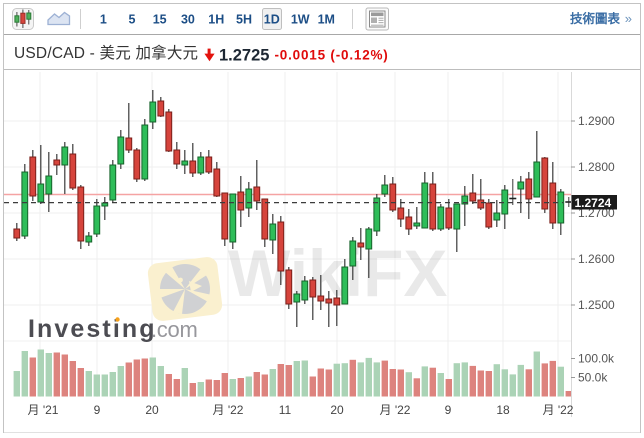 The image size is (644, 438). I want to click on svg-text: 1M, so click(326, 20).